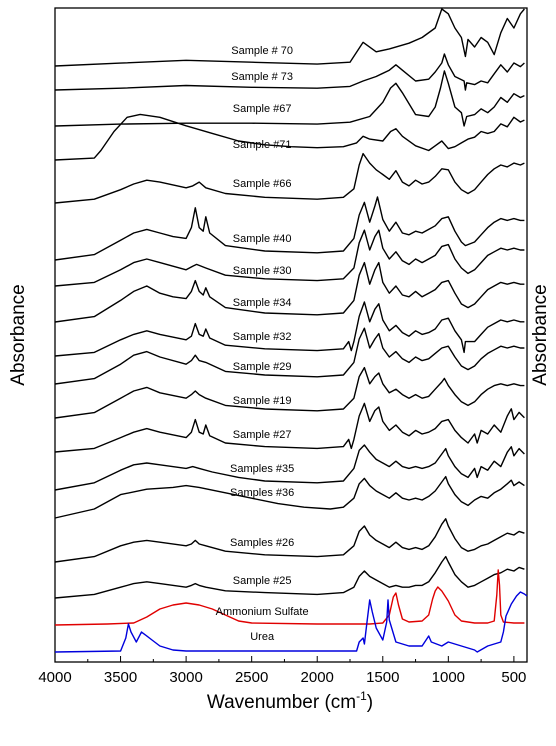  Describe the element at coordinates (262, 401) in the screenshot. I see `series-label-10: Sample #19` at that location.